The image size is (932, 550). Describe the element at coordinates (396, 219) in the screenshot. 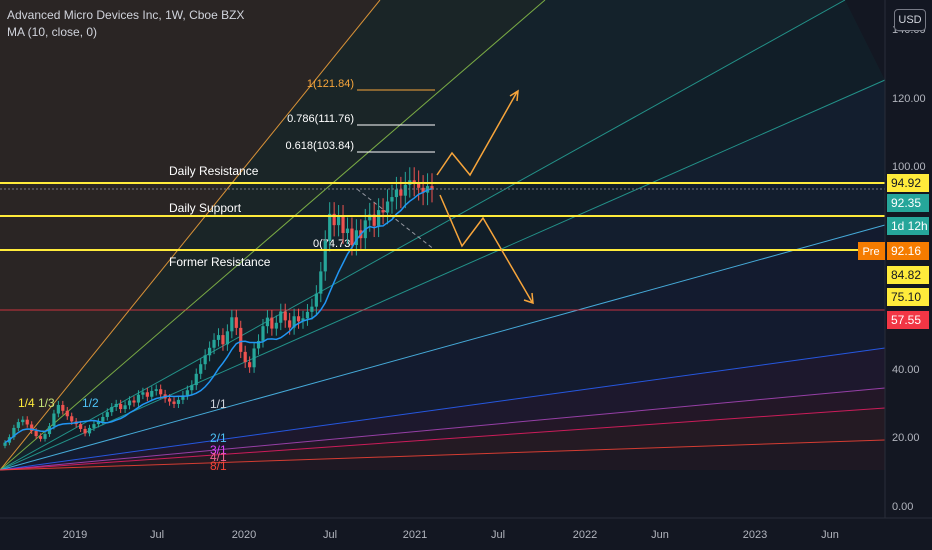

I see `fib-trend-line` at that location.